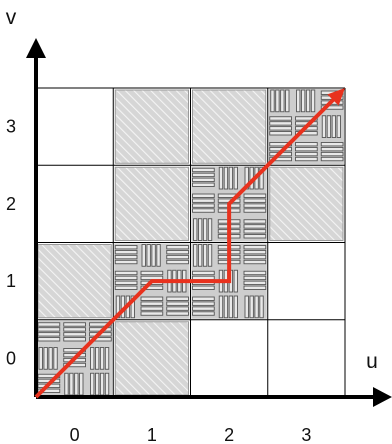 This screenshot has height=444, width=392. What do you see at coordinates (11, 204) in the screenshot?
I see `y-tick-label: 2` at bounding box center [11, 204].